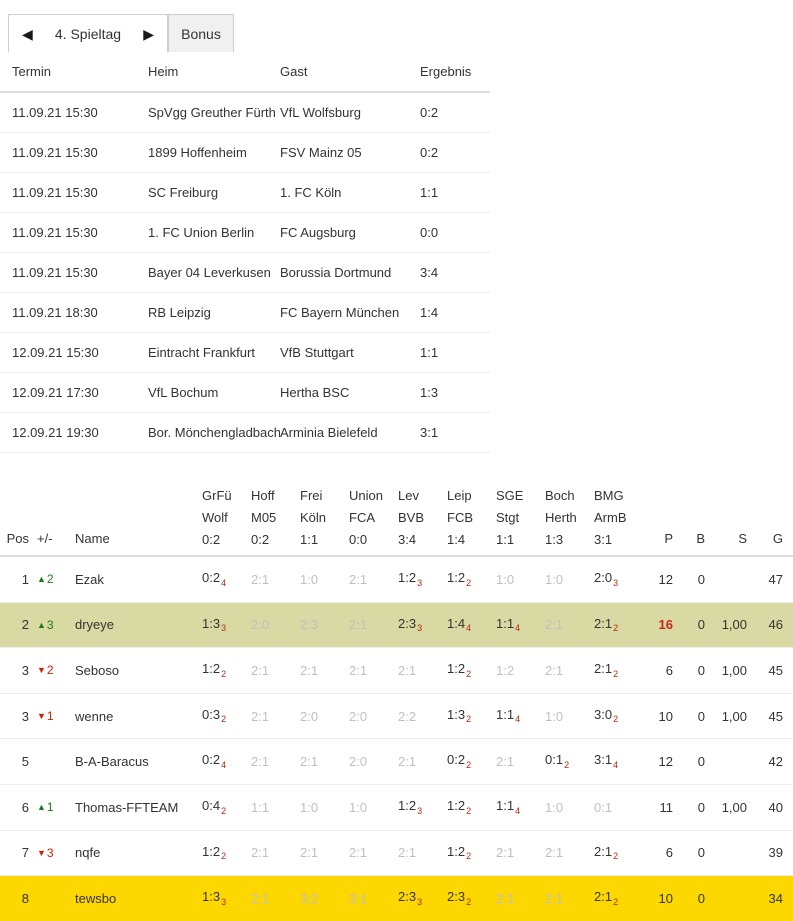 The image size is (793, 921). Describe the element at coordinates (561, 517) in the screenshot. I see `match-away-abbr: Herth` at that location.